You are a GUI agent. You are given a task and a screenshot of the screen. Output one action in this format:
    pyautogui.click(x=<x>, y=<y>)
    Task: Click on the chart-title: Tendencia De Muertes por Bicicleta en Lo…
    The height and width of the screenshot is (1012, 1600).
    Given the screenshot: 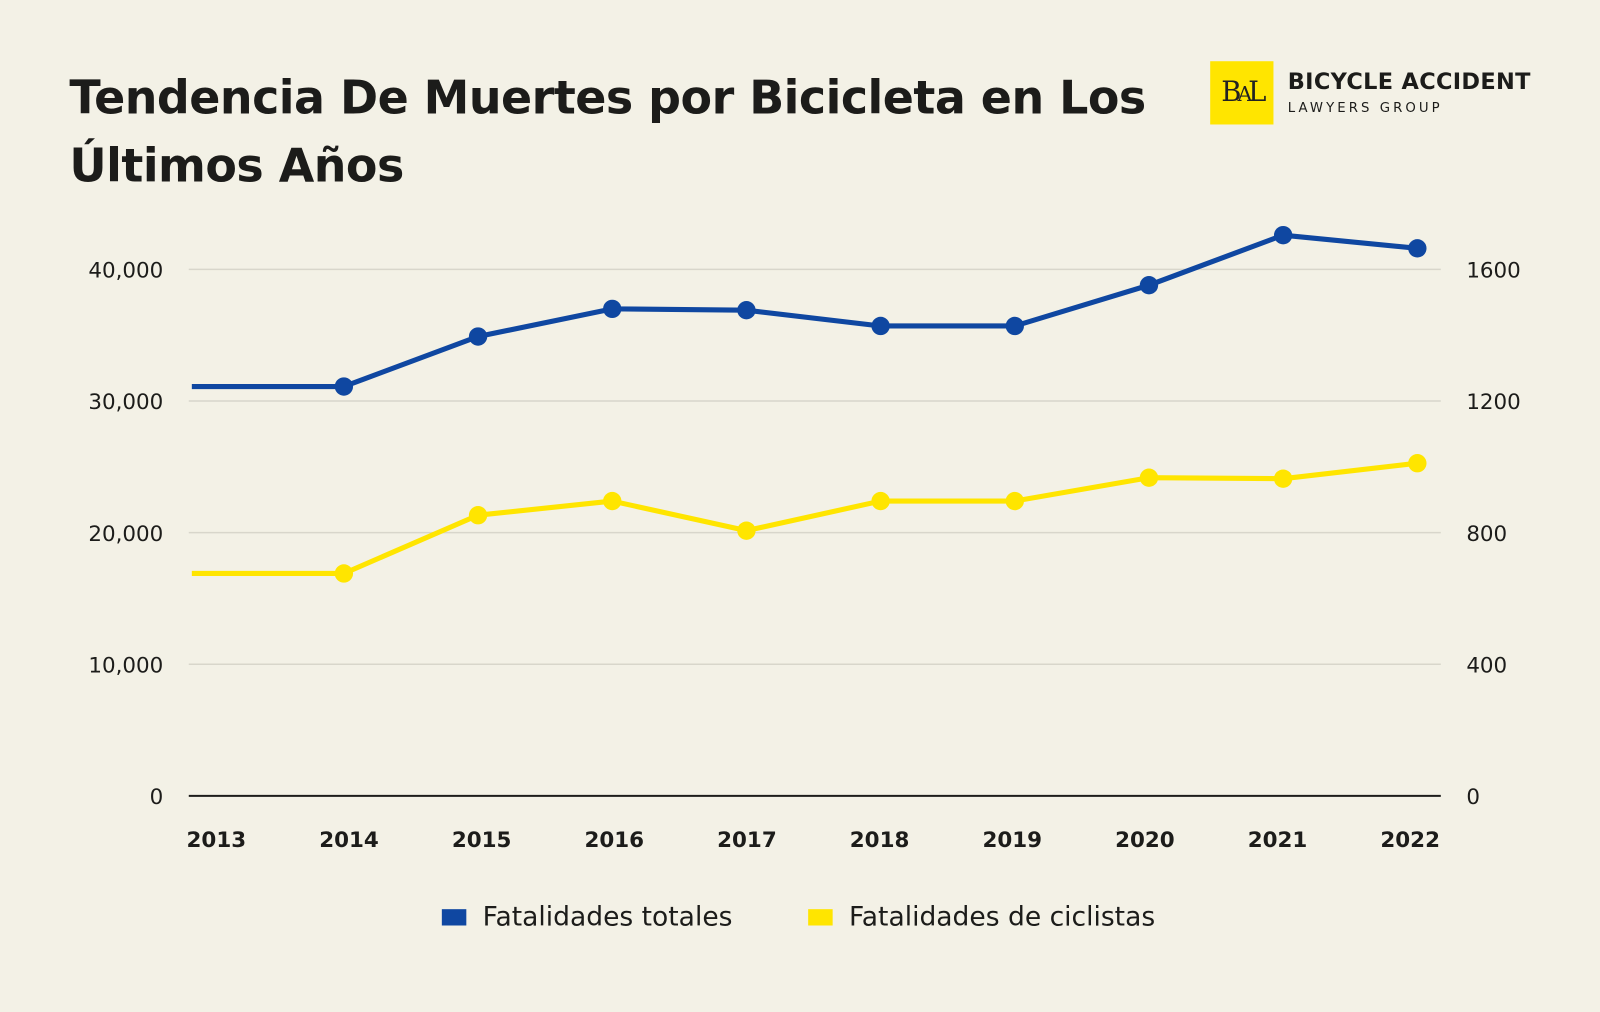 What is the action you would take?
    pyautogui.click(x=607, y=131)
    